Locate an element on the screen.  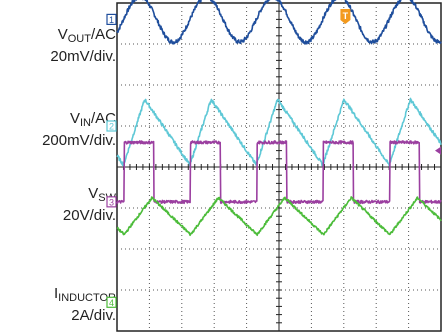
trace-ch4 is located at coordinates (279, 216).